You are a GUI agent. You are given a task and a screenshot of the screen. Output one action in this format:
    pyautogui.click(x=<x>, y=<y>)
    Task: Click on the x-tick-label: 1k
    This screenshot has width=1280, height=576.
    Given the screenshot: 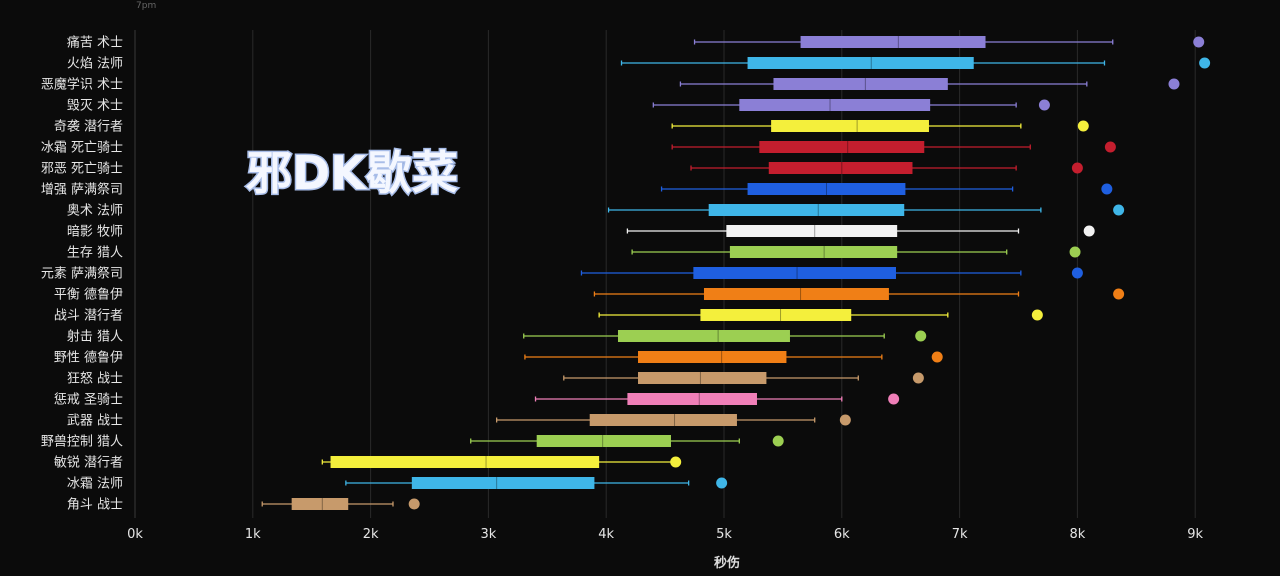 What is the action you would take?
    pyautogui.click(x=253, y=534)
    